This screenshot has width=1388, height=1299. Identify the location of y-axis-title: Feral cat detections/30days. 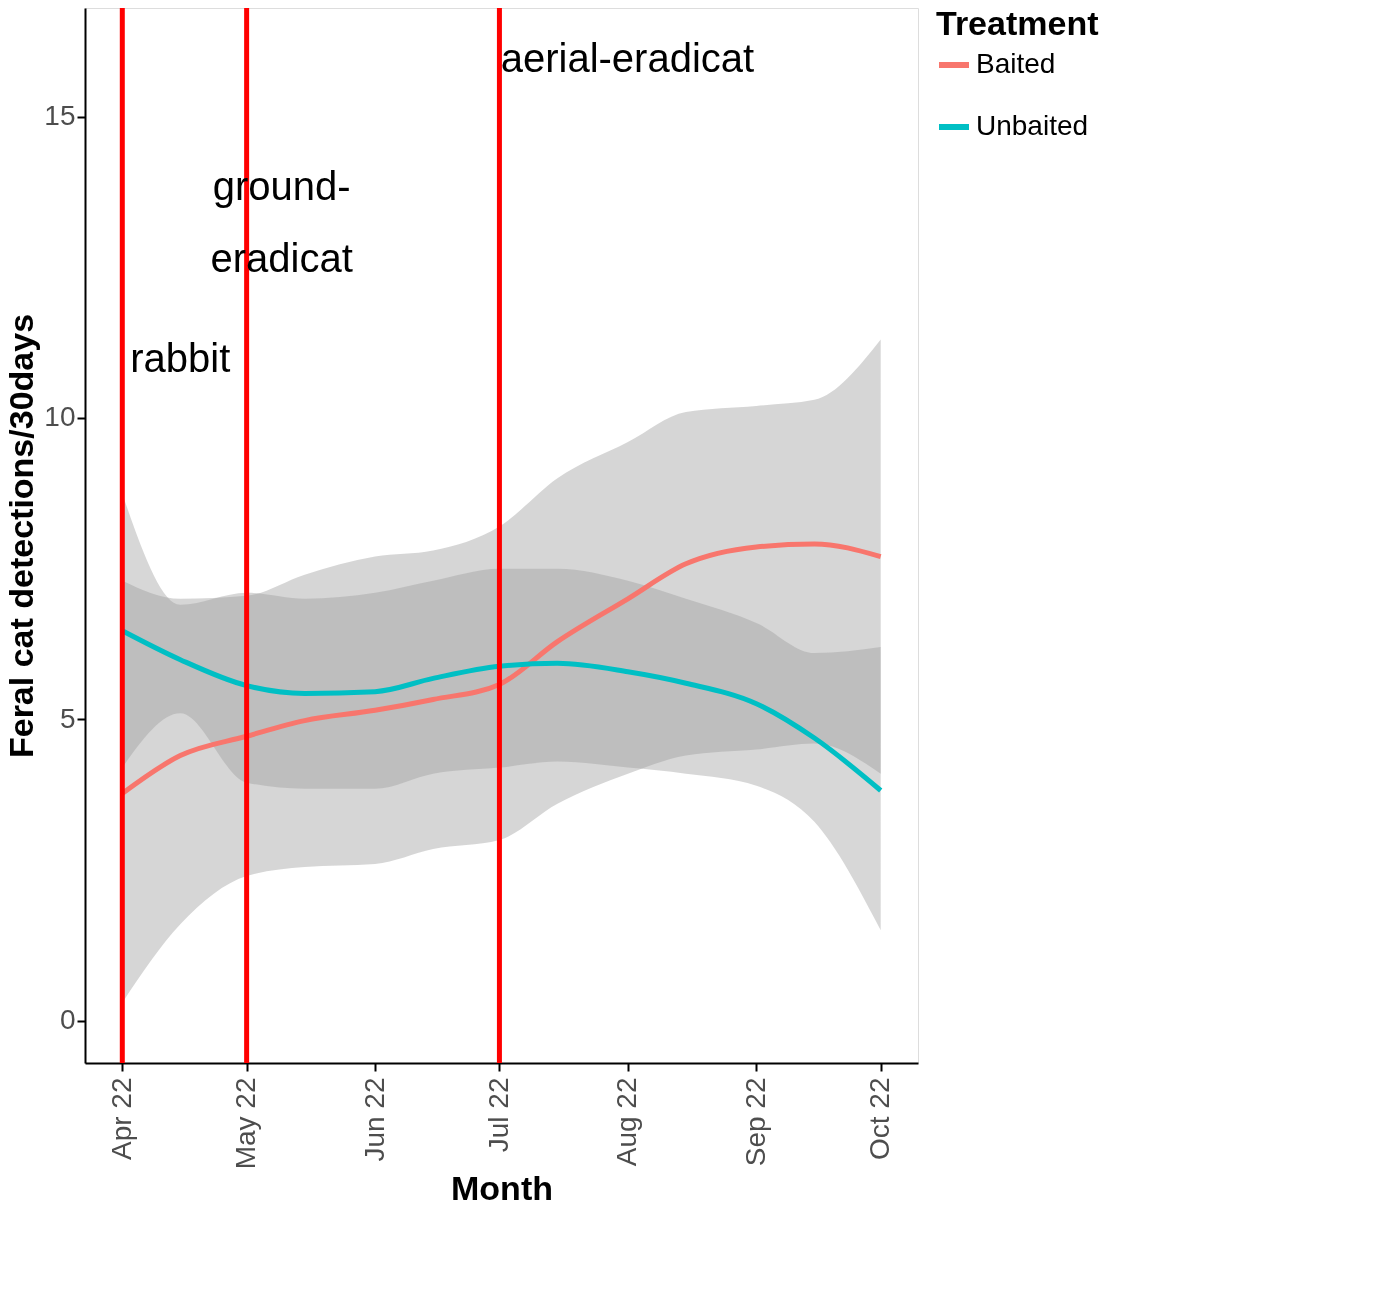
(21, 536).